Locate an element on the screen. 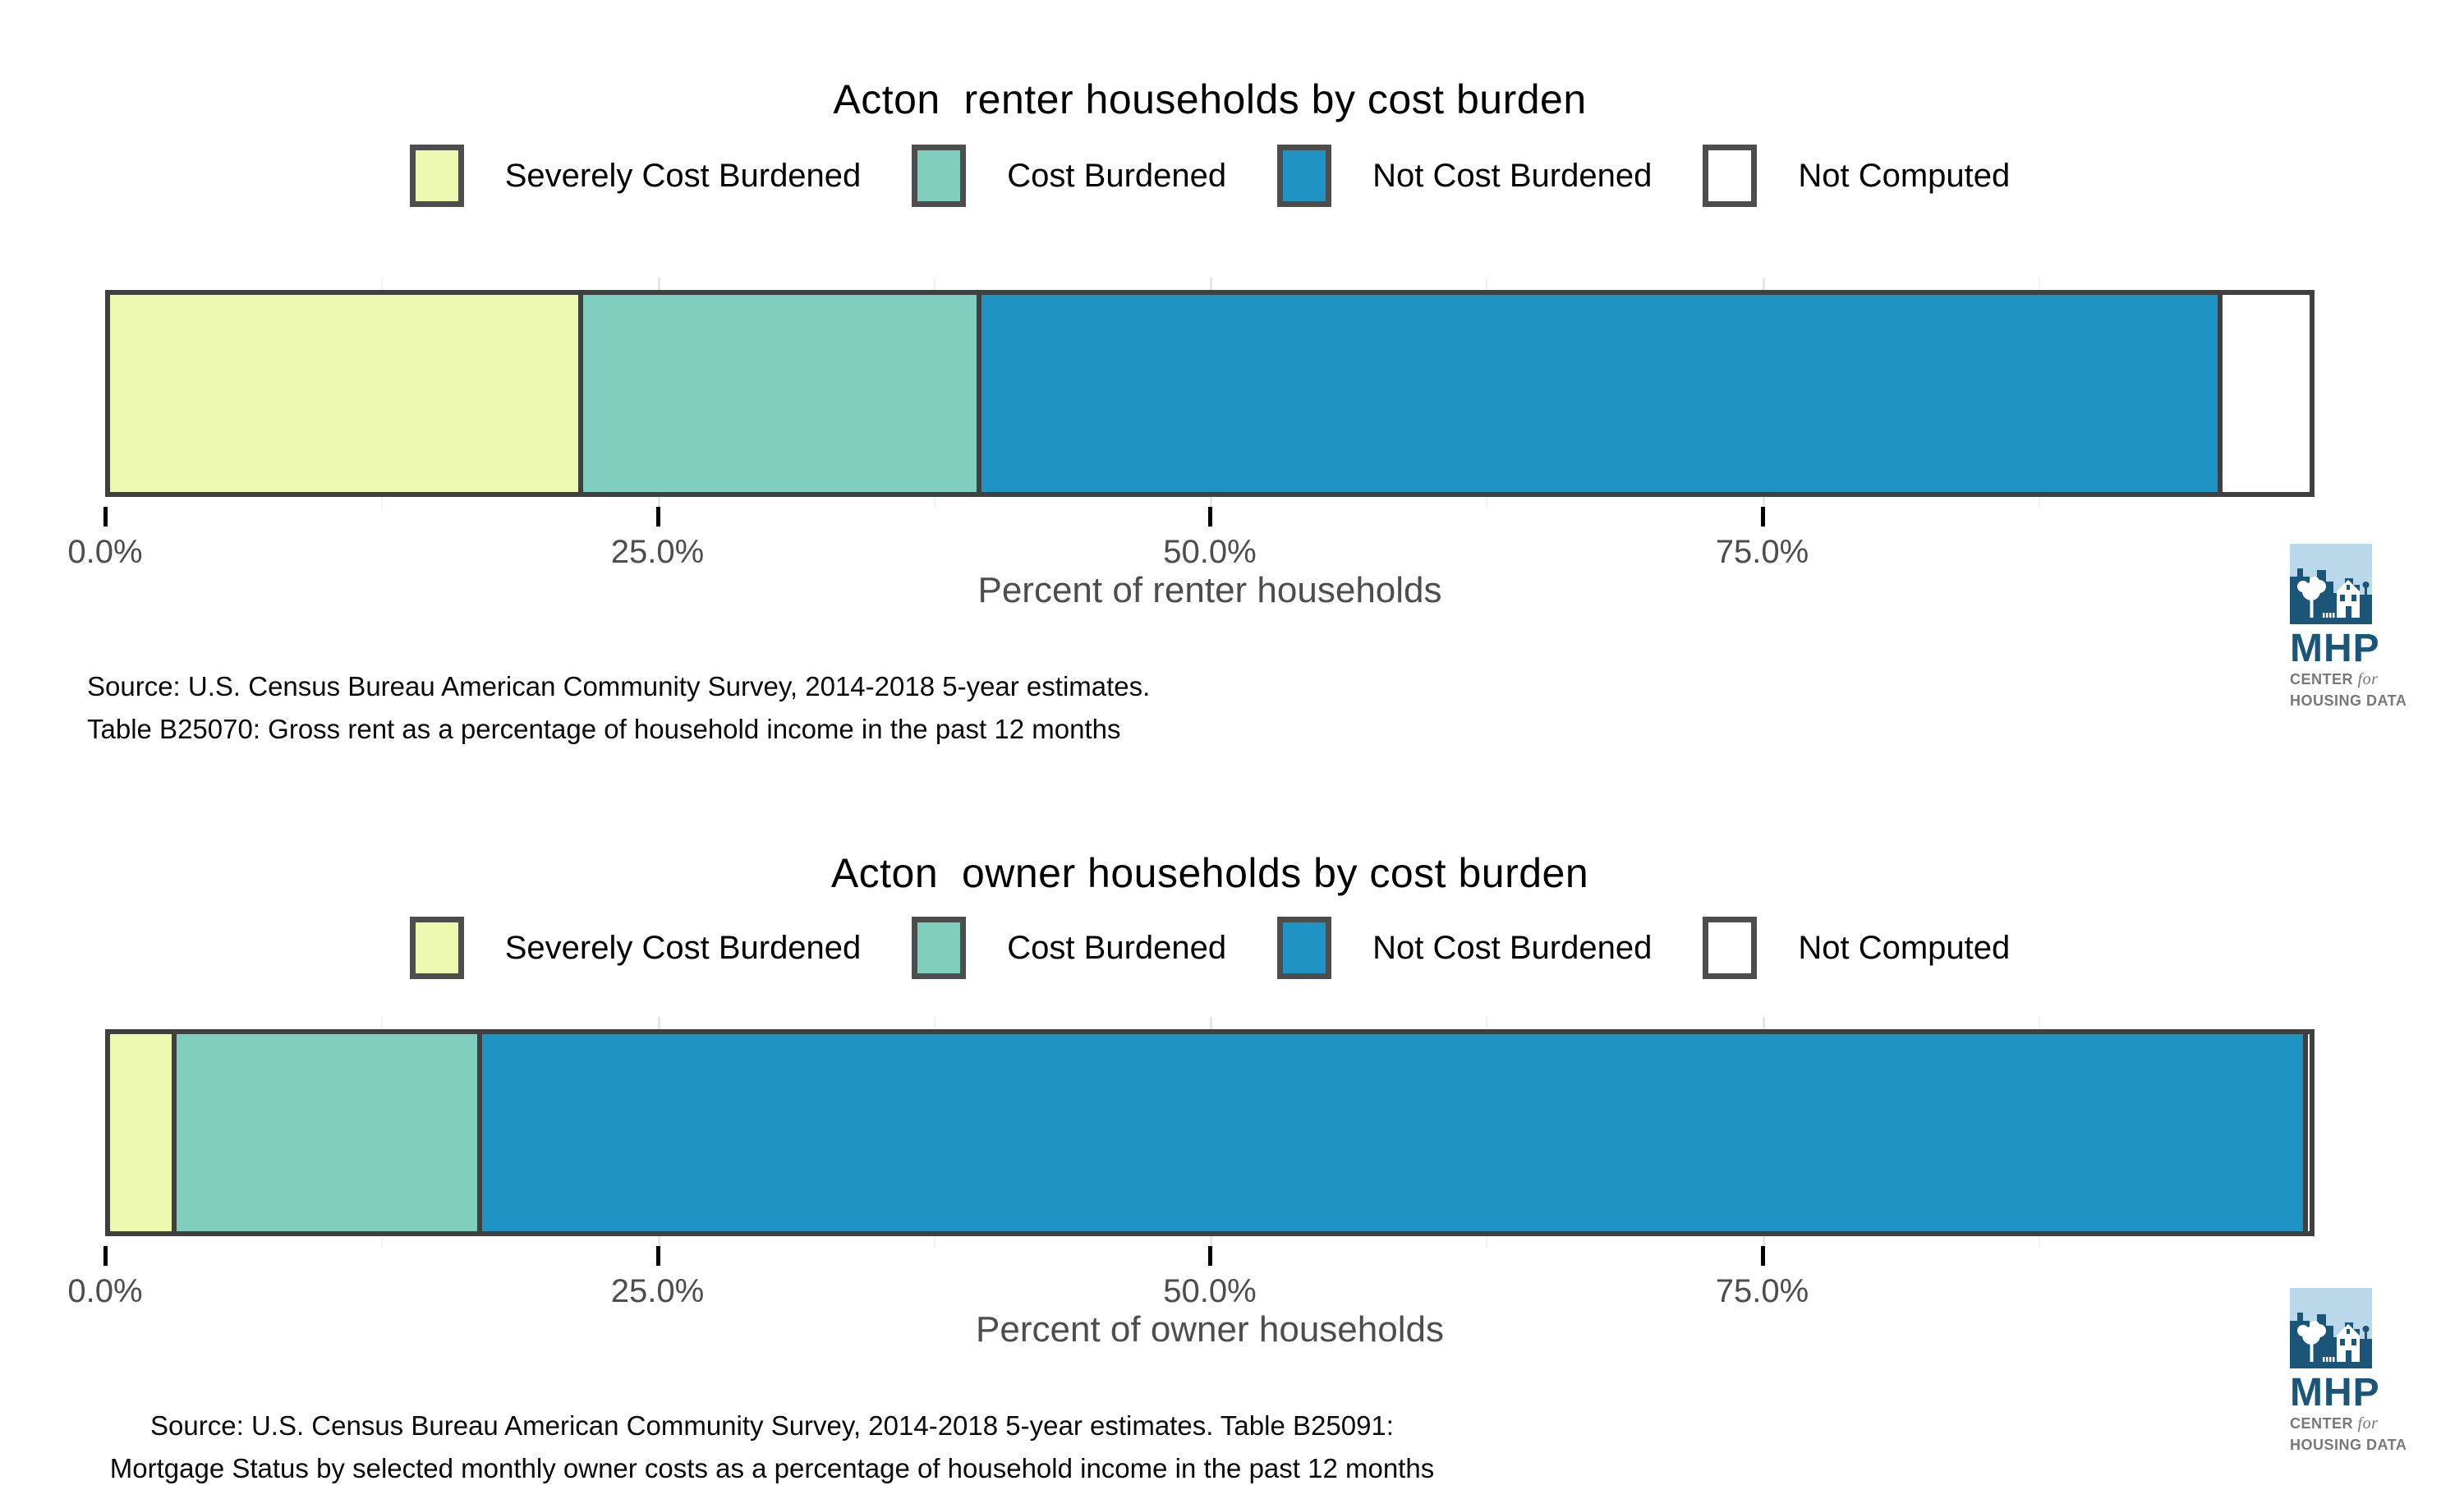  chart-title: Acton owner households by cost burden is located at coordinates (1209, 873).